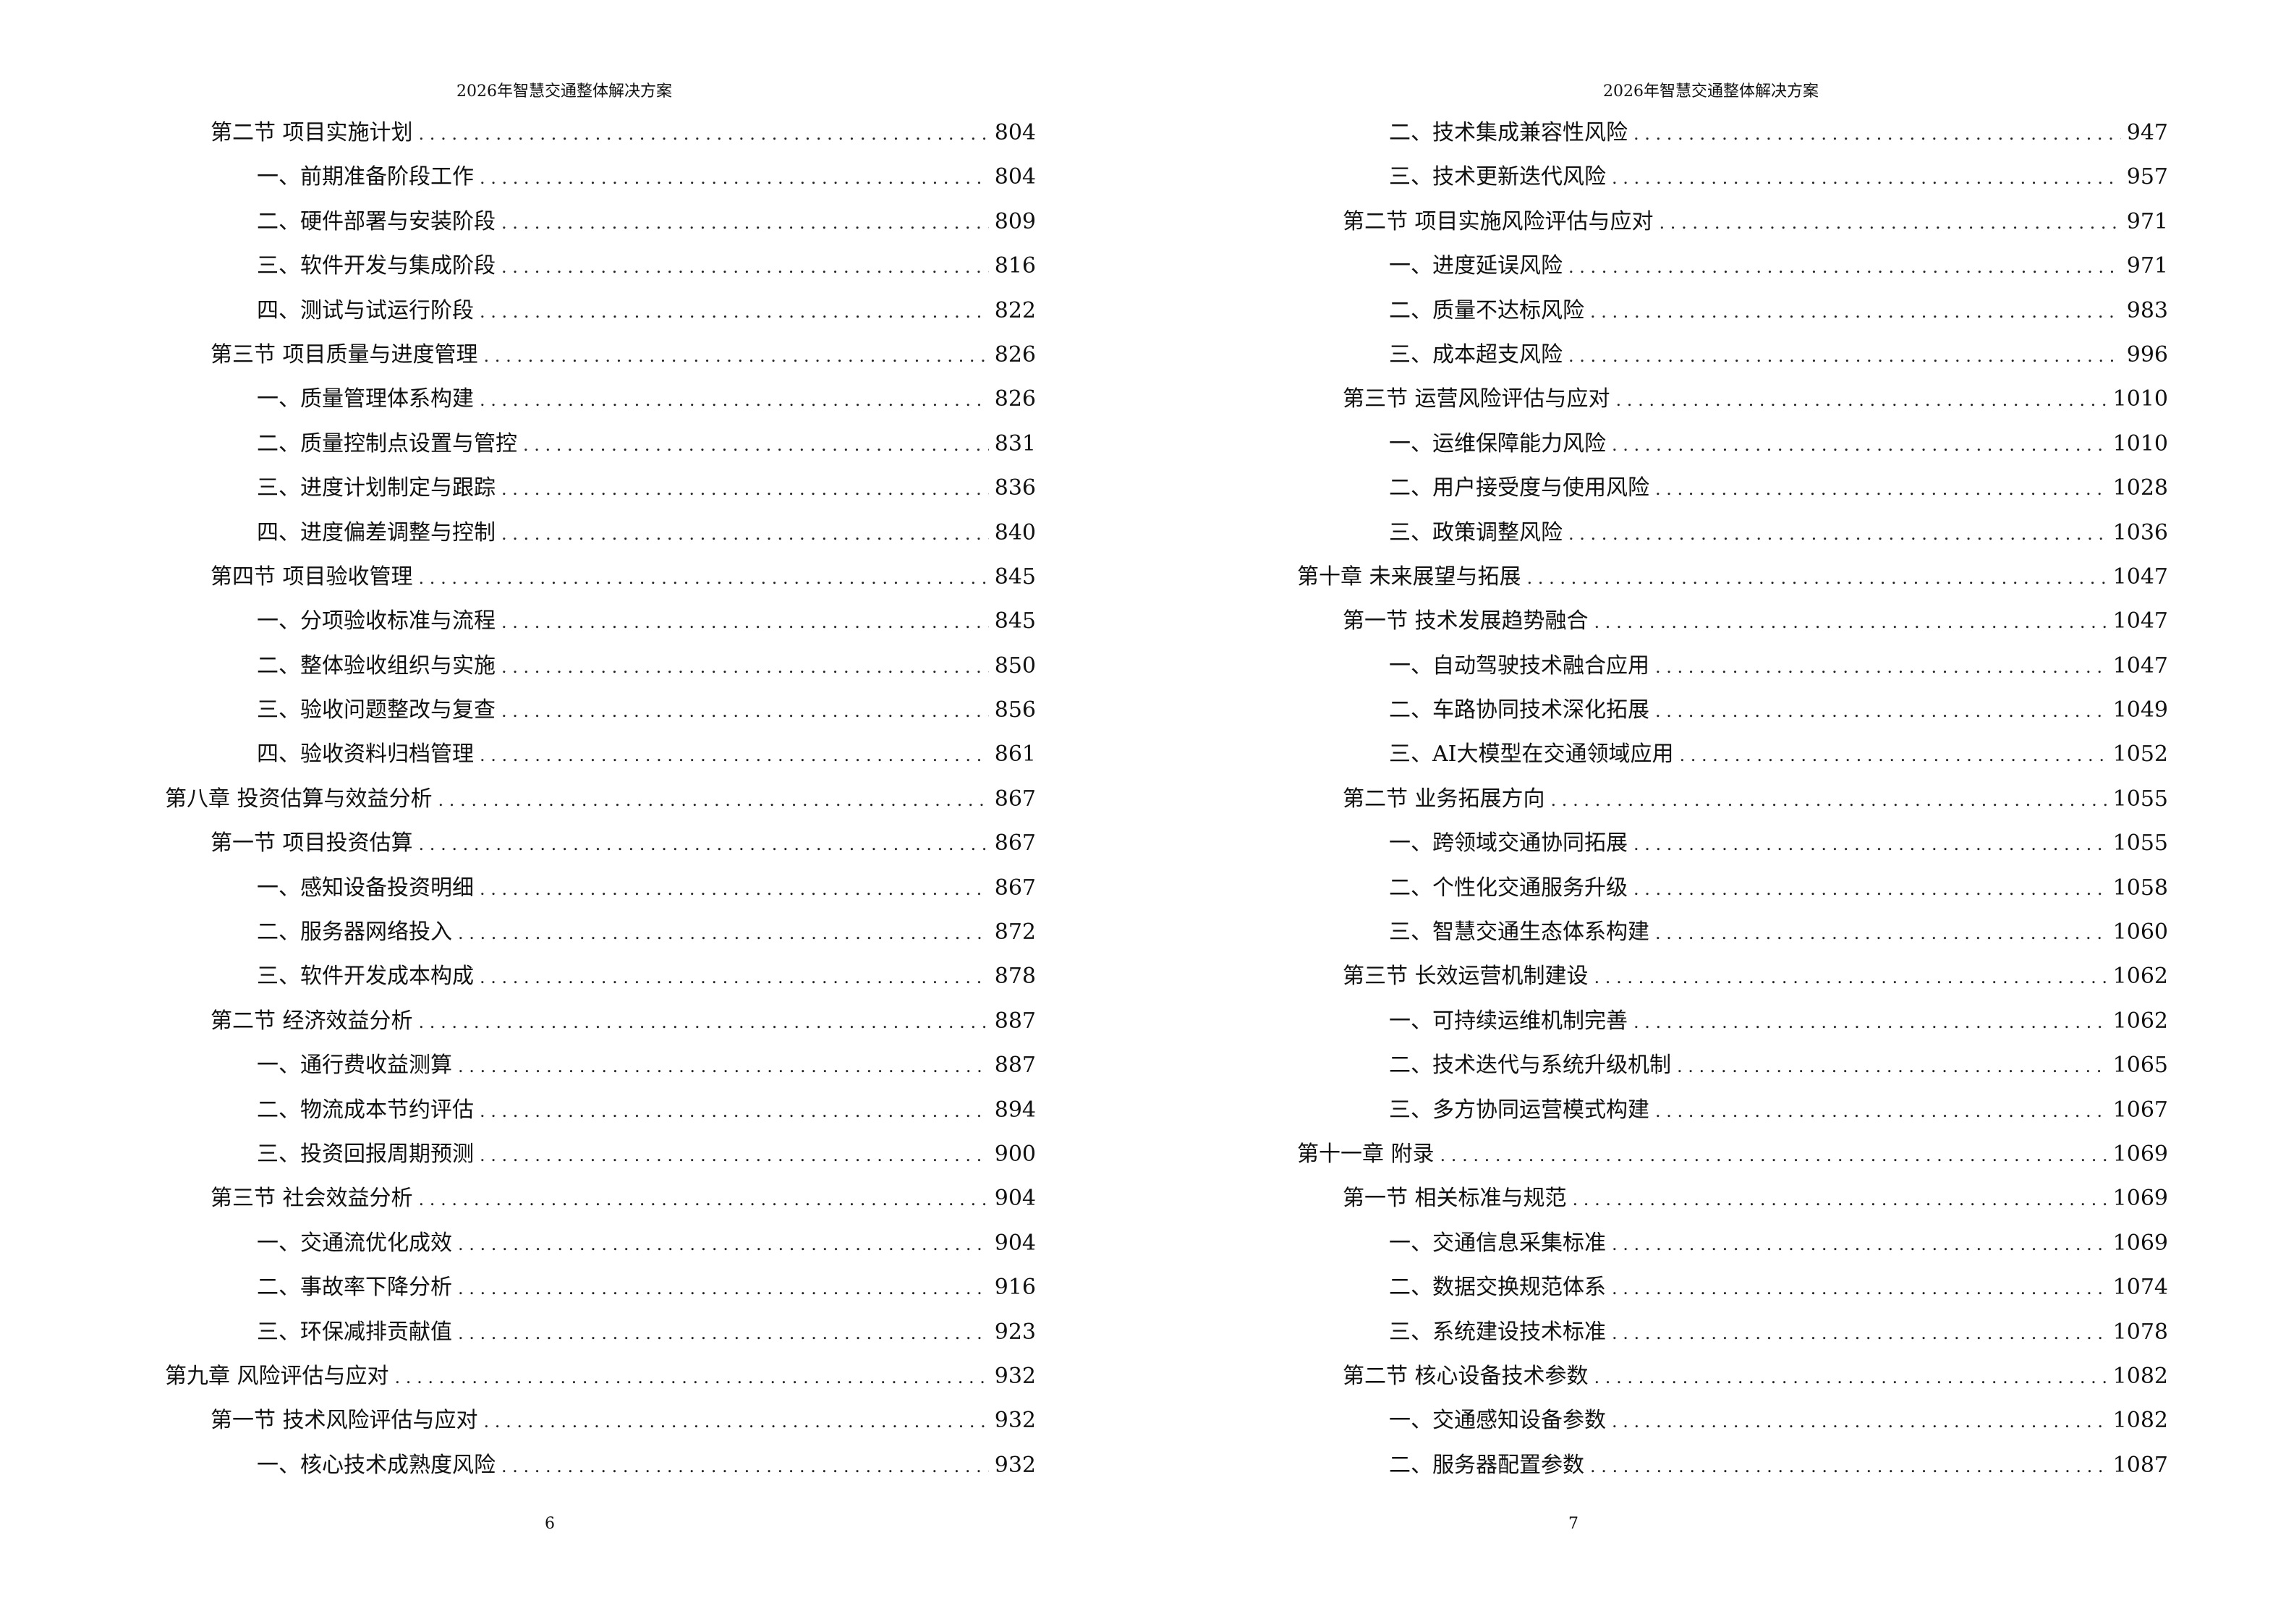 The height and width of the screenshot is (1624, 2286). What do you see at coordinates (600, 538) in the screenshot?
I see `toc-subsection-entry: 四、进度偏差调整与控制 840` at bounding box center [600, 538].